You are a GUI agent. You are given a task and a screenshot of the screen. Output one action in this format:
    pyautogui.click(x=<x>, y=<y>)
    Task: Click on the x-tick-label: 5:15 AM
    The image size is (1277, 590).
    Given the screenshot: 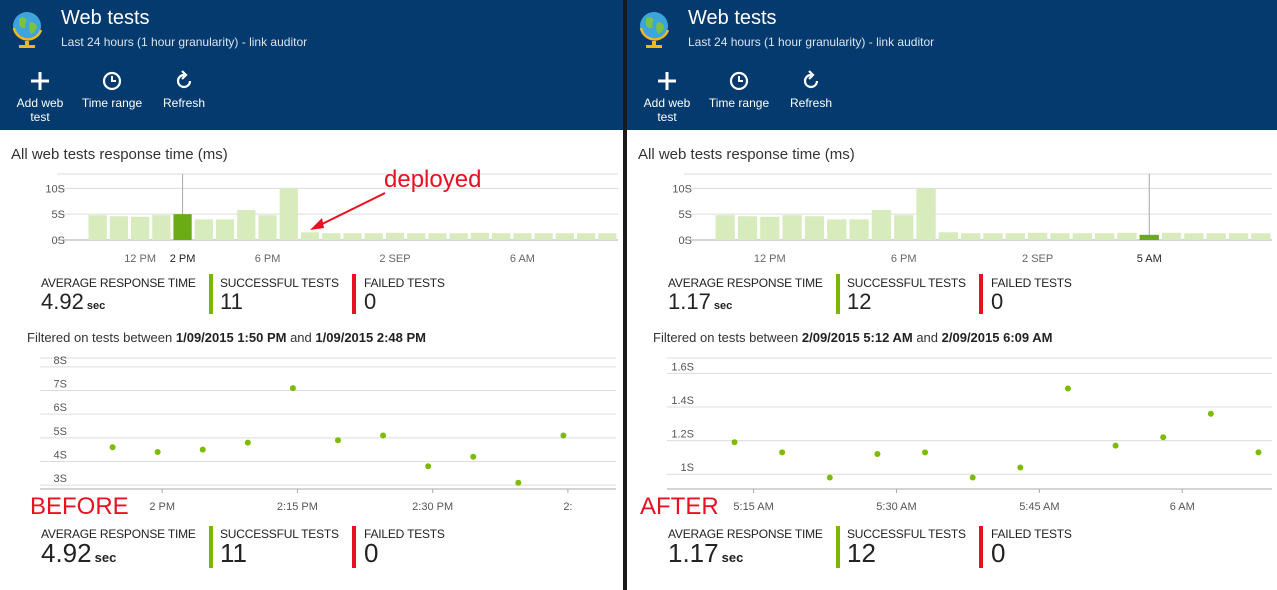 What is the action you would take?
    pyautogui.click(x=753, y=507)
    